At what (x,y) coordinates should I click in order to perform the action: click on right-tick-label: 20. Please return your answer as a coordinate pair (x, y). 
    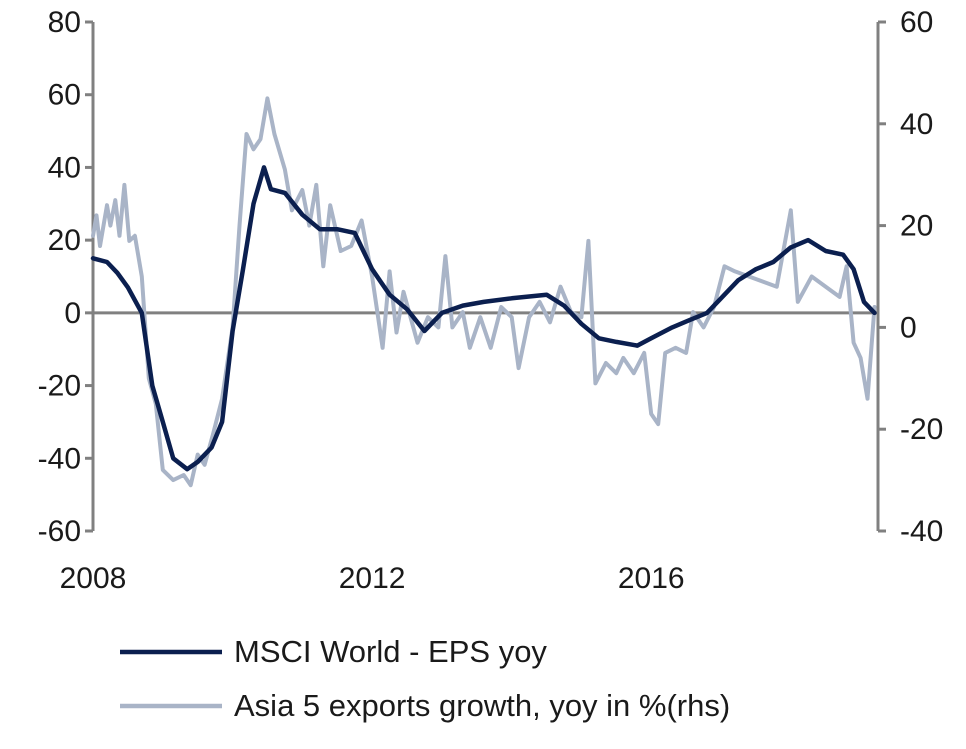
    Looking at the image, I should click on (916, 226).